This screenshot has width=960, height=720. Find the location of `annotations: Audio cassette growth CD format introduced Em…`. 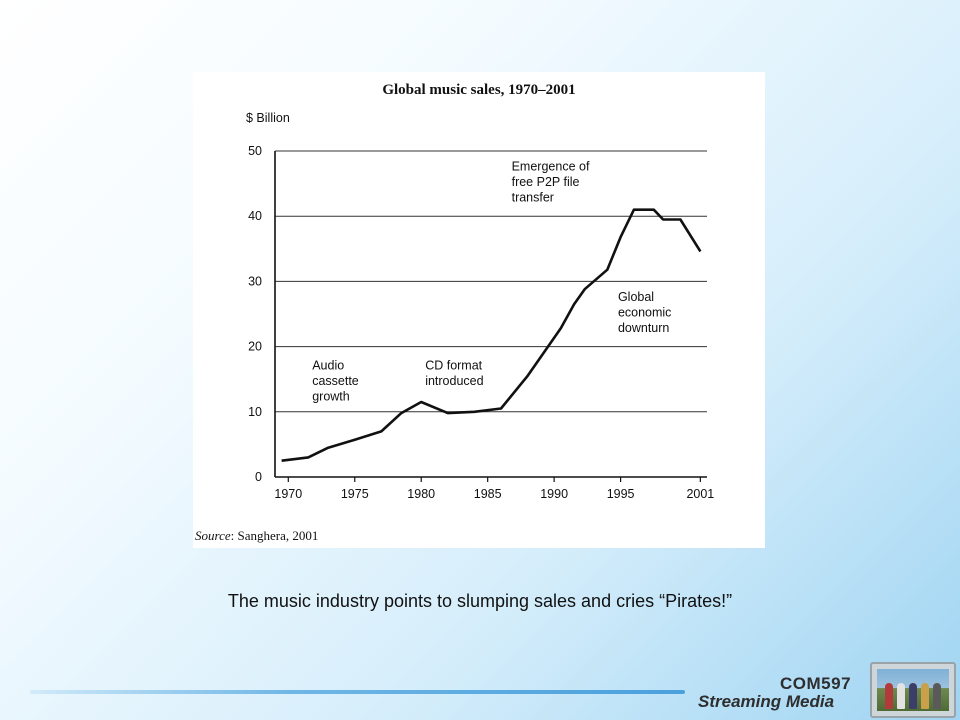

annotations: Audio cassette growth CD format introduced Em… is located at coordinates (491, 282).